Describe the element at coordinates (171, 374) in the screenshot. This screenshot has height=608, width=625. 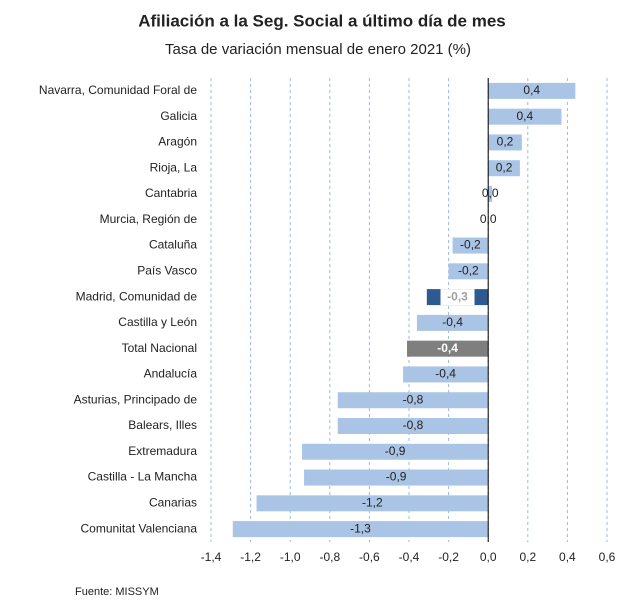
I see `y-tick-label: Andalucía` at that location.